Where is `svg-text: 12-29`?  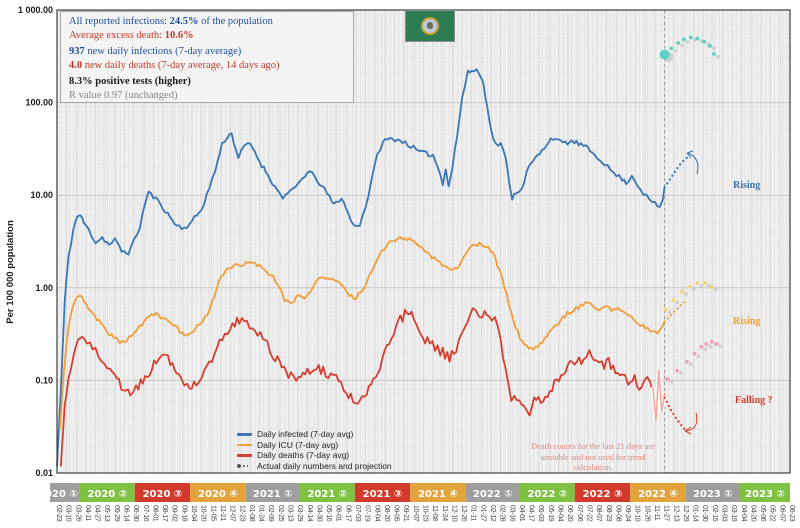 svg-text: 12-29 is located at coordinates (685, 513).